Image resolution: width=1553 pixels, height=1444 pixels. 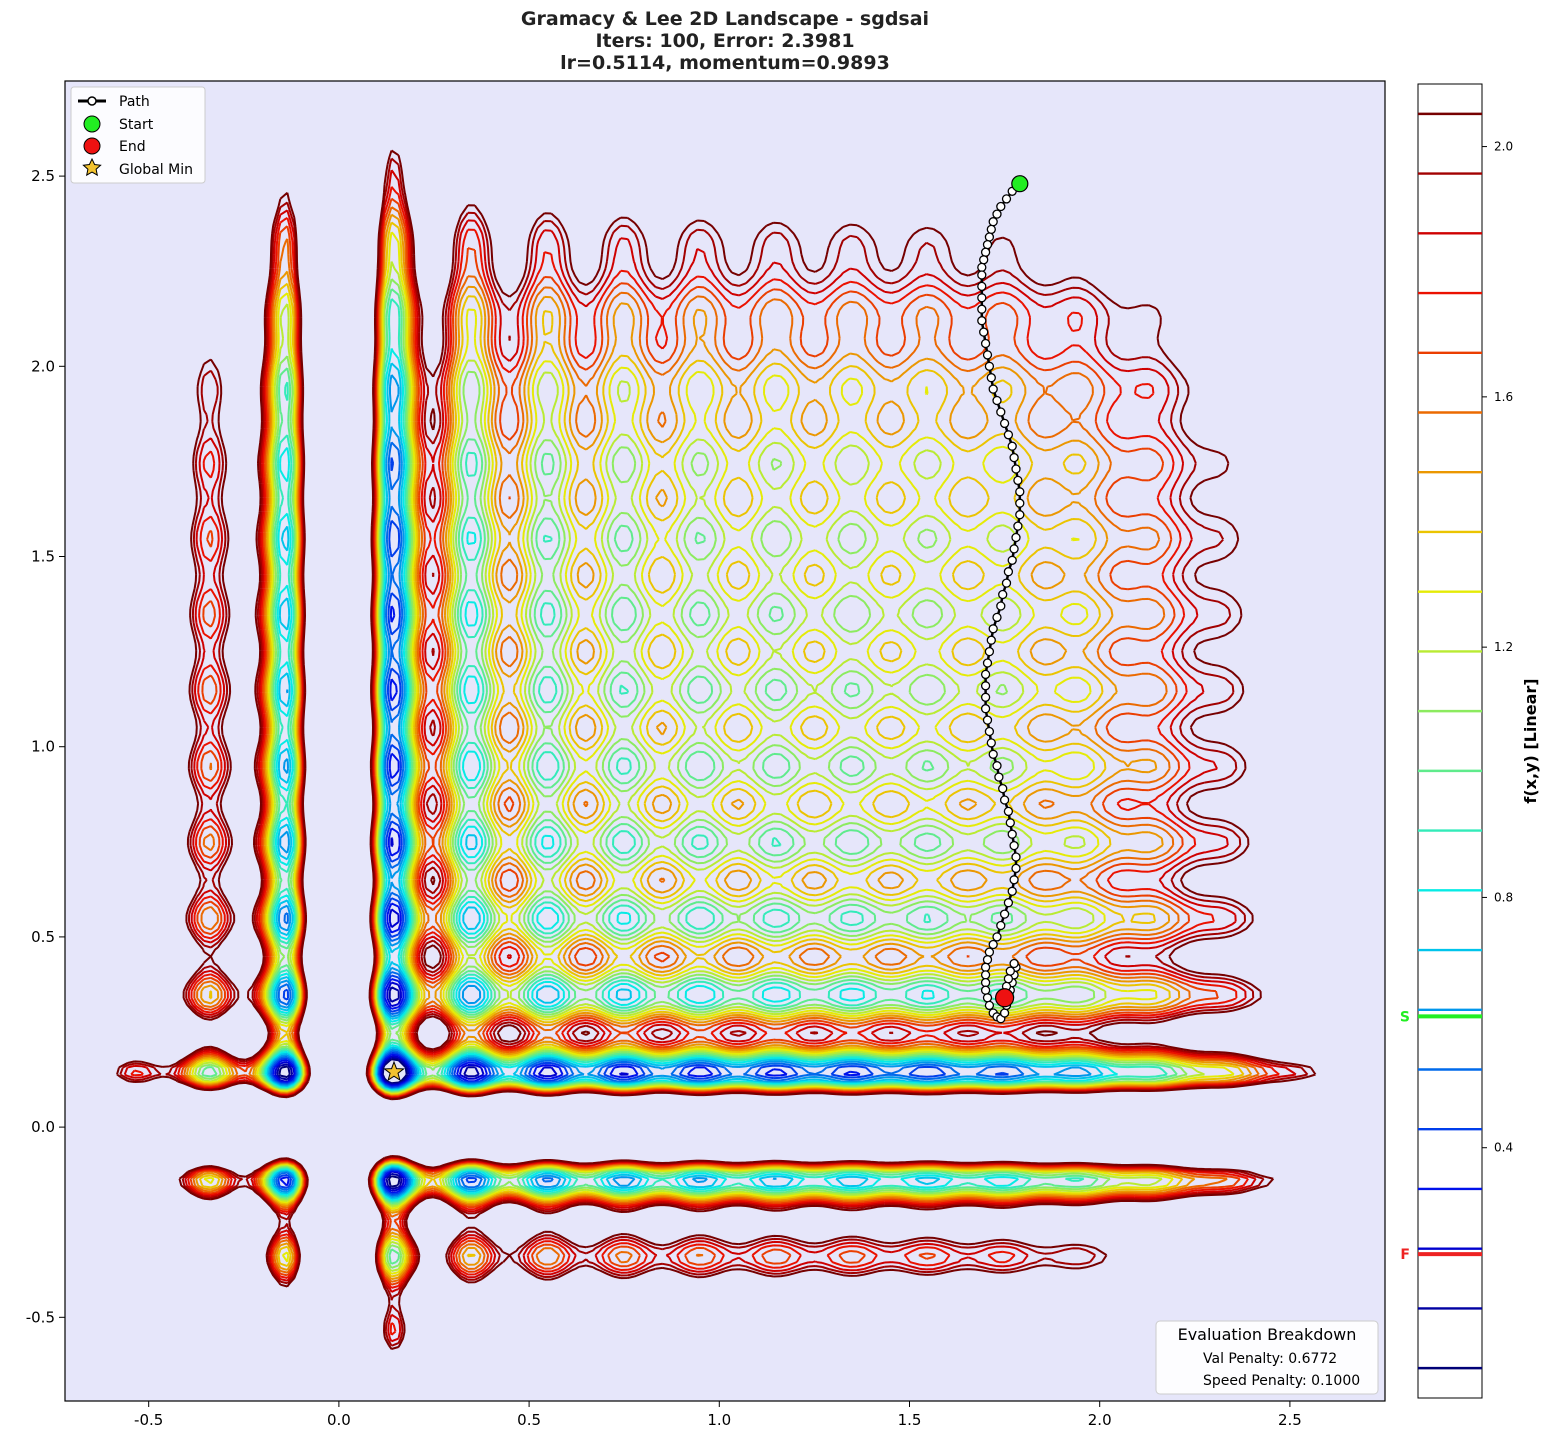 I want to click on colorbar-label: f(x,y) [Linear], so click(x=1530, y=740).